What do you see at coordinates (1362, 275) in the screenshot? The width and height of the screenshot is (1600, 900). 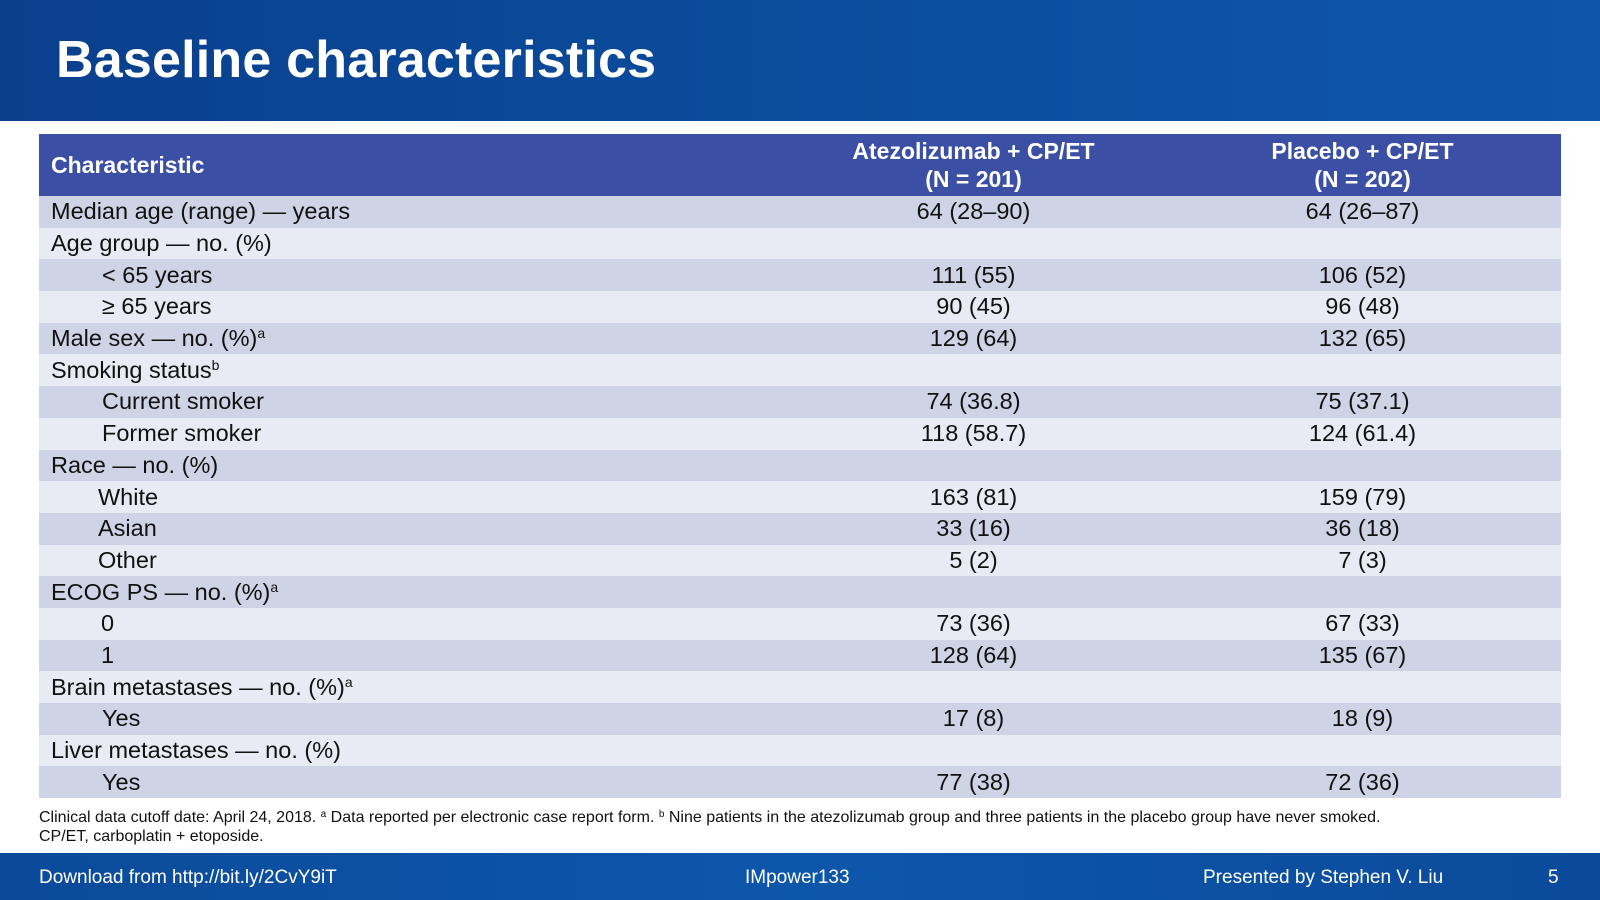 I see `placebo-value: 106 (52)` at bounding box center [1362, 275].